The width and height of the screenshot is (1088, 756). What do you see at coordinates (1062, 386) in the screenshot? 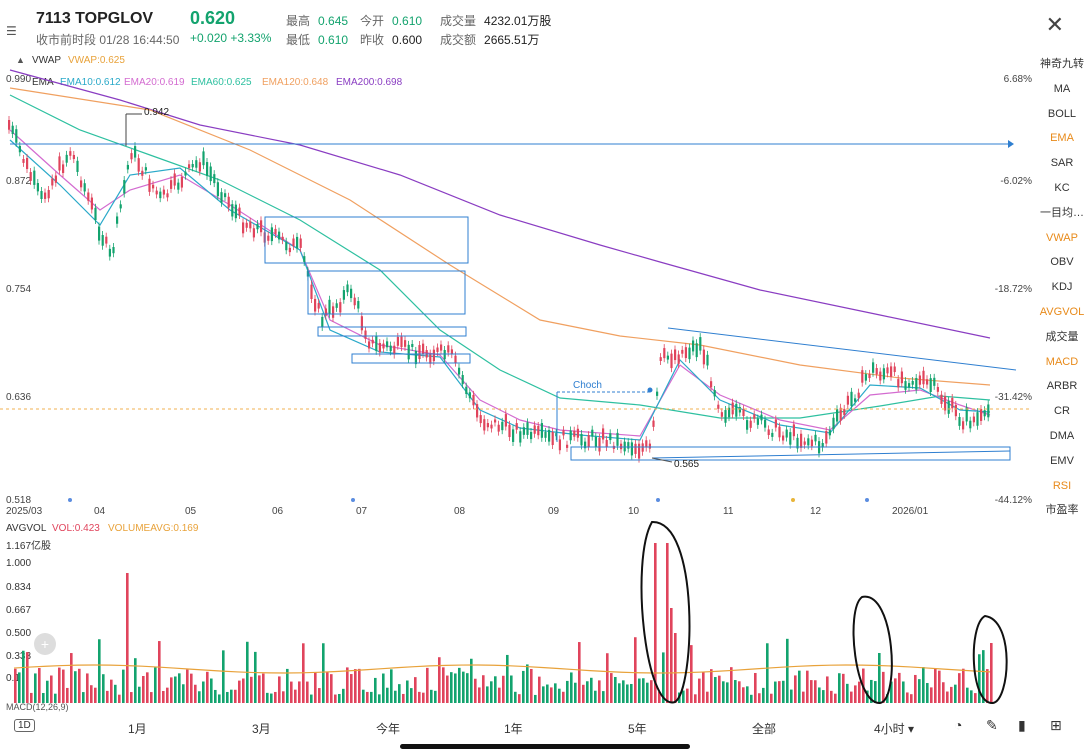
I see `sidebar-item: ARBR` at bounding box center [1062, 386].